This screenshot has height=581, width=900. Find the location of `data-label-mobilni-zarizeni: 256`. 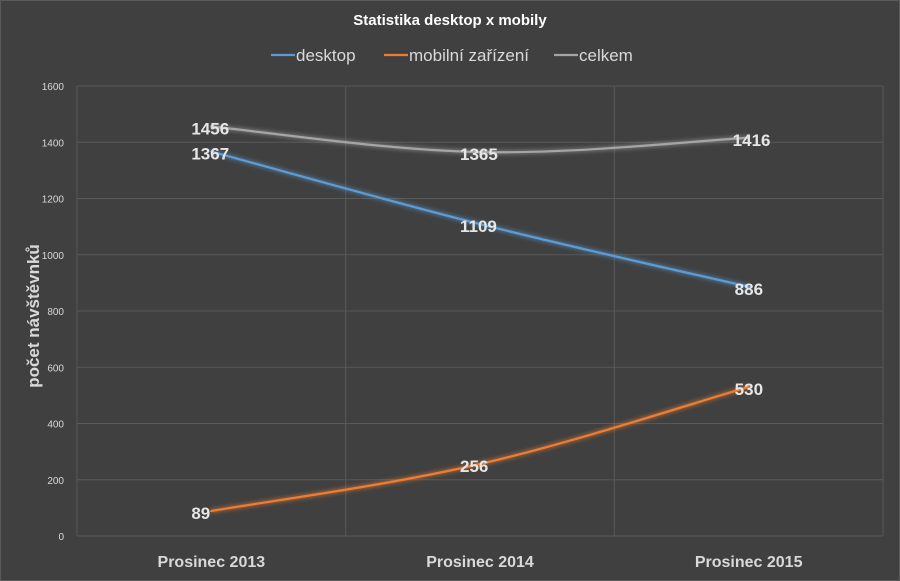

data-label-mobilni-zarizeni: 256 is located at coordinates (474, 466).